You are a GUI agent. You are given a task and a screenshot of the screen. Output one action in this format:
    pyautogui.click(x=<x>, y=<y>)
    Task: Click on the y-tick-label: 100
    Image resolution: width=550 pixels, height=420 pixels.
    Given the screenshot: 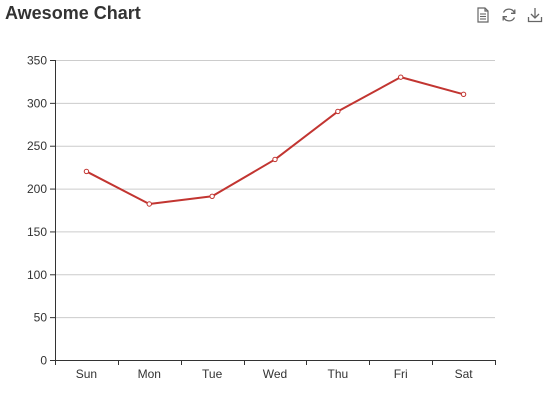 What is the action you would take?
    pyautogui.click(x=37, y=275)
    